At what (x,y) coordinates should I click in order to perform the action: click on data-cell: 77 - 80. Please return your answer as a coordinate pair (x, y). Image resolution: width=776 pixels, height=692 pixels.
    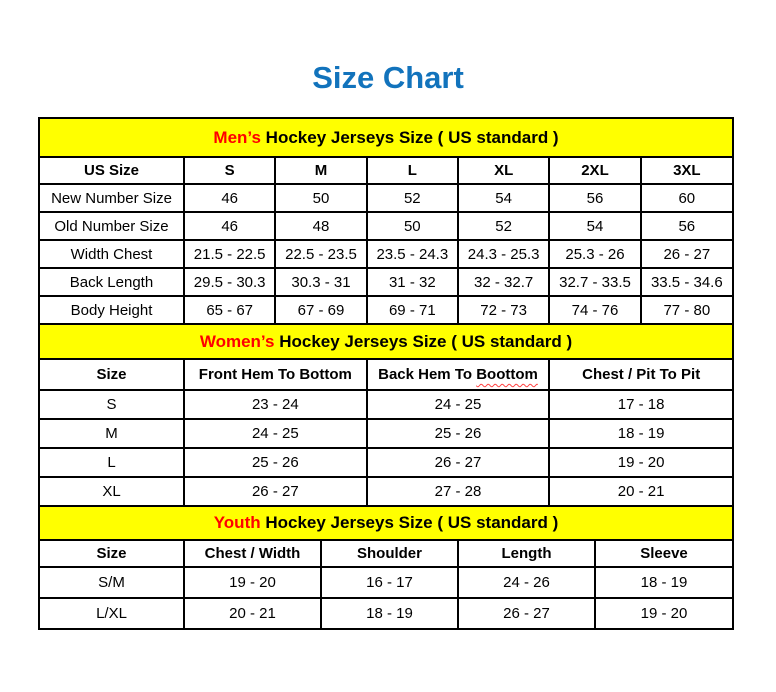
    Looking at the image, I should click on (686, 309).